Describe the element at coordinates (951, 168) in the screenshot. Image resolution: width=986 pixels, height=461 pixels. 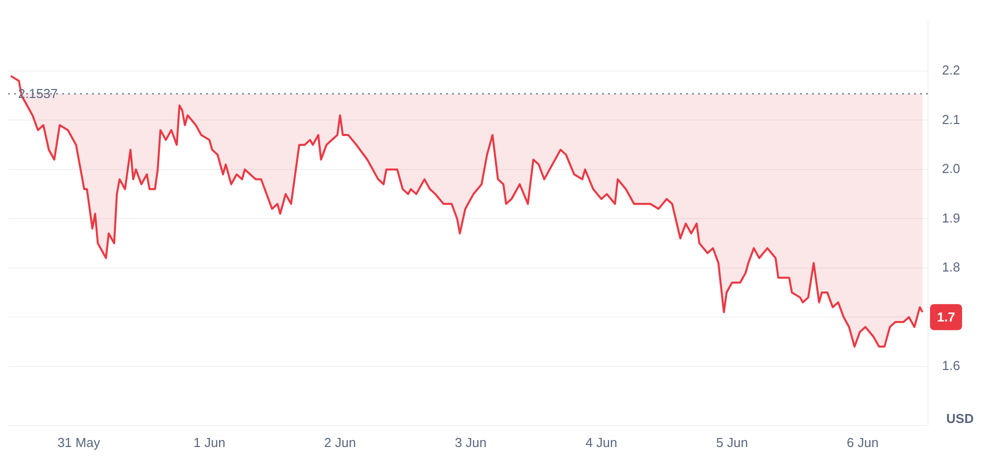
I see `y-tick-label: 2.0` at that location.